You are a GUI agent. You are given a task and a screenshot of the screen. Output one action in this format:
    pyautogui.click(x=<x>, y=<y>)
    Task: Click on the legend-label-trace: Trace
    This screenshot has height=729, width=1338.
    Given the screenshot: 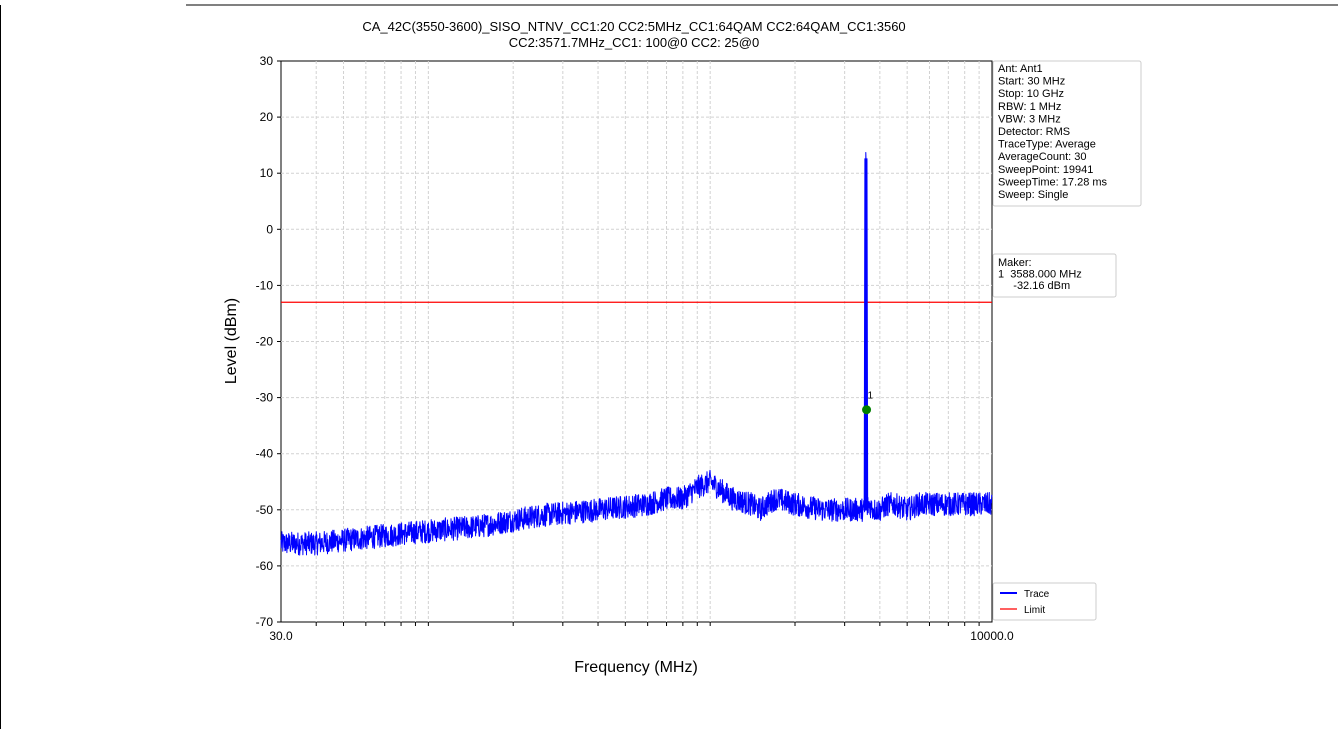 What is the action you would take?
    pyautogui.click(x=1037, y=594)
    